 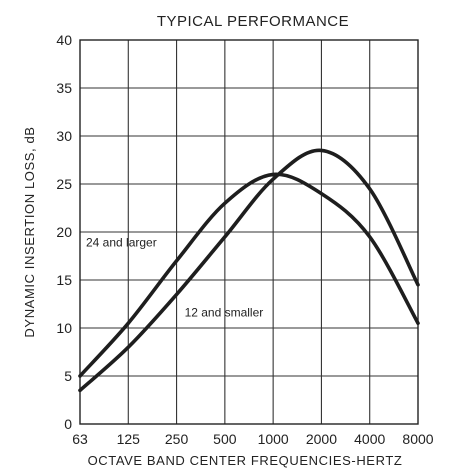 I want to click on x-tick-label: 63, so click(x=80, y=439).